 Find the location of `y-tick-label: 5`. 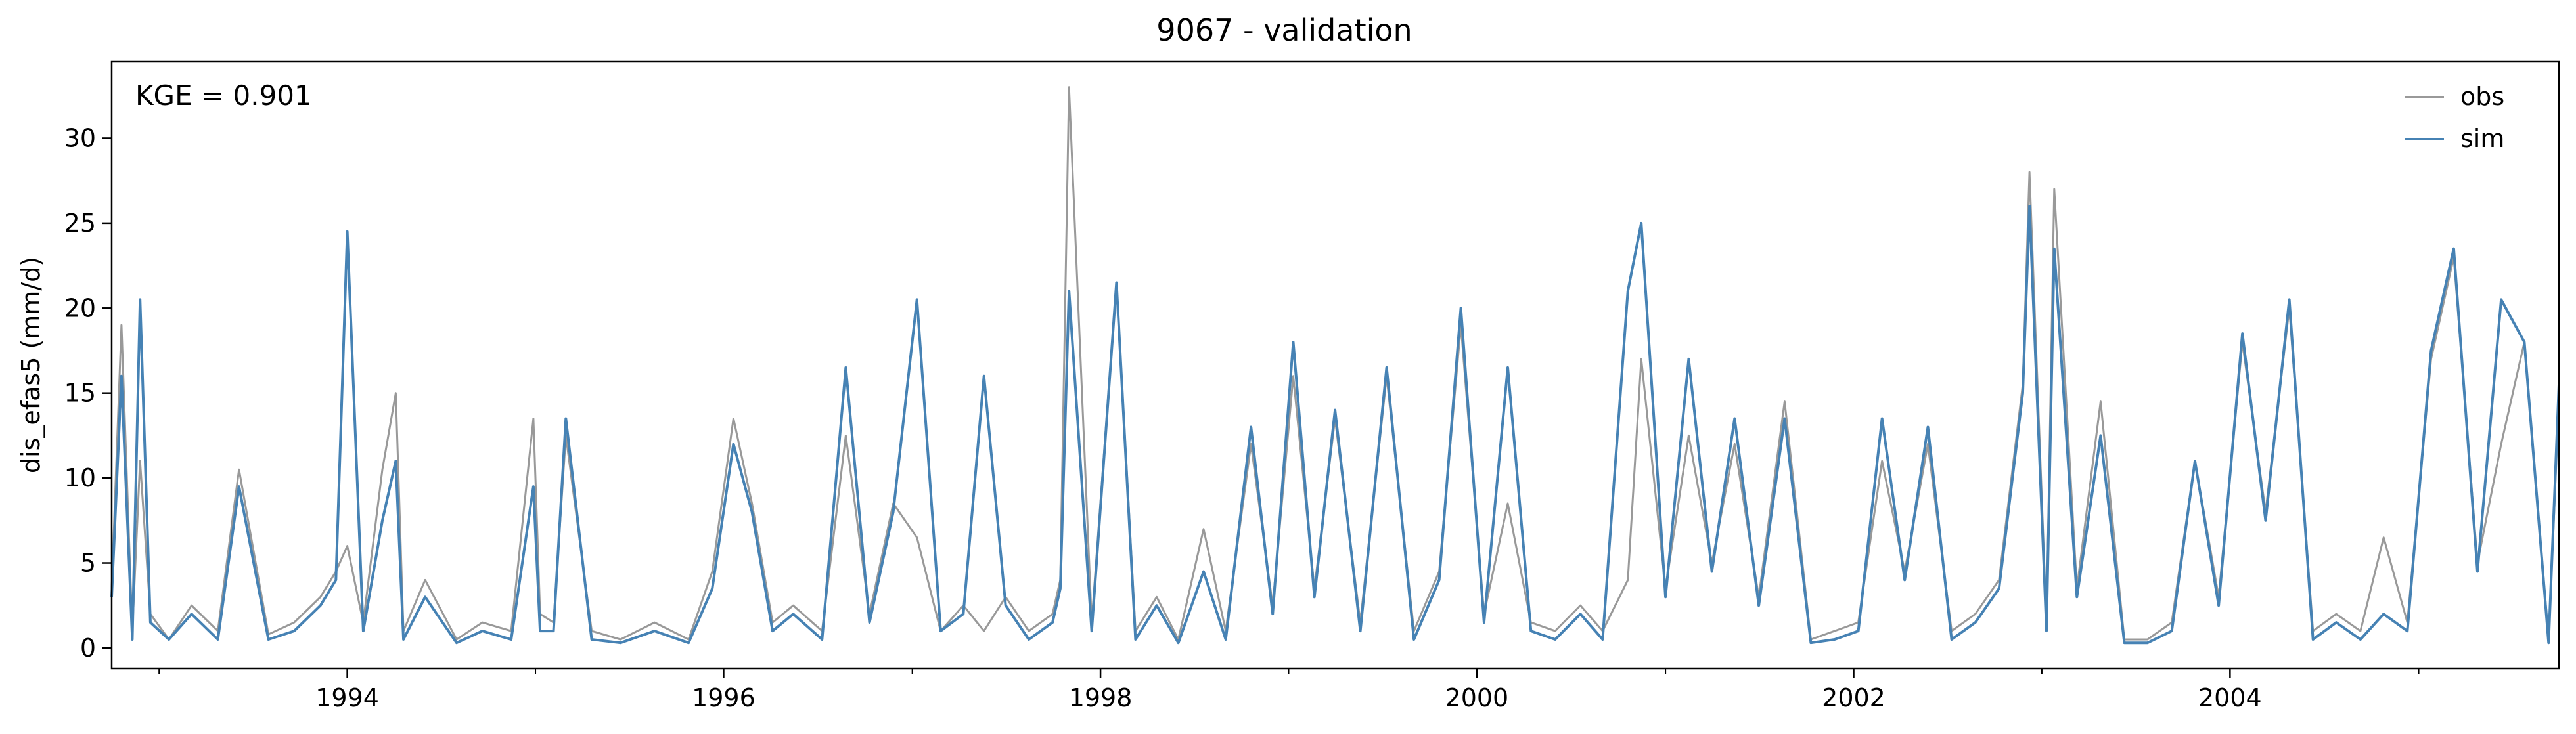

y-tick-label: 5 is located at coordinates (88, 563).